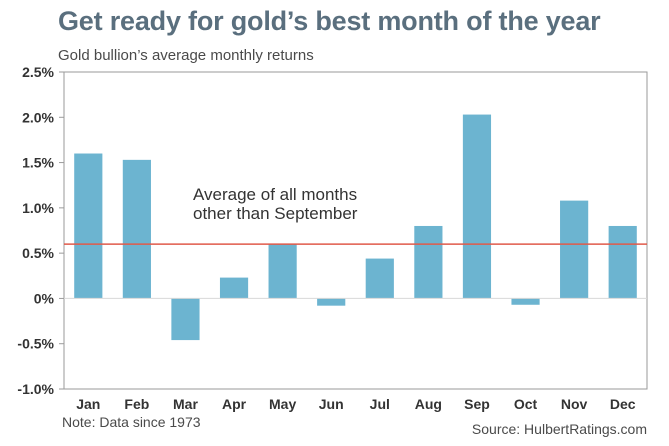  What do you see at coordinates (275, 194) in the screenshot?
I see `average-annotation: Average of all months` at bounding box center [275, 194].